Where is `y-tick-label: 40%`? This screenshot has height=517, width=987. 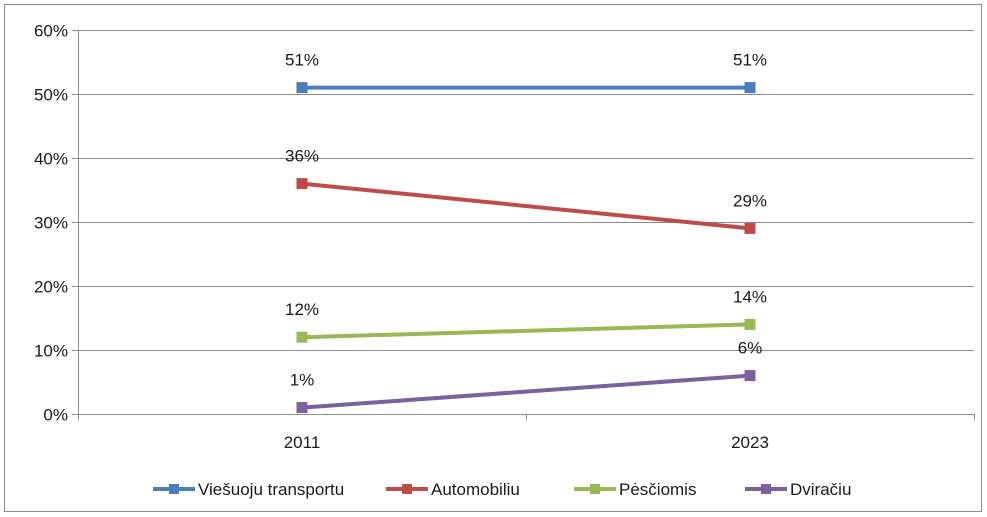
y-tick-label: 40% is located at coordinates (51, 159).